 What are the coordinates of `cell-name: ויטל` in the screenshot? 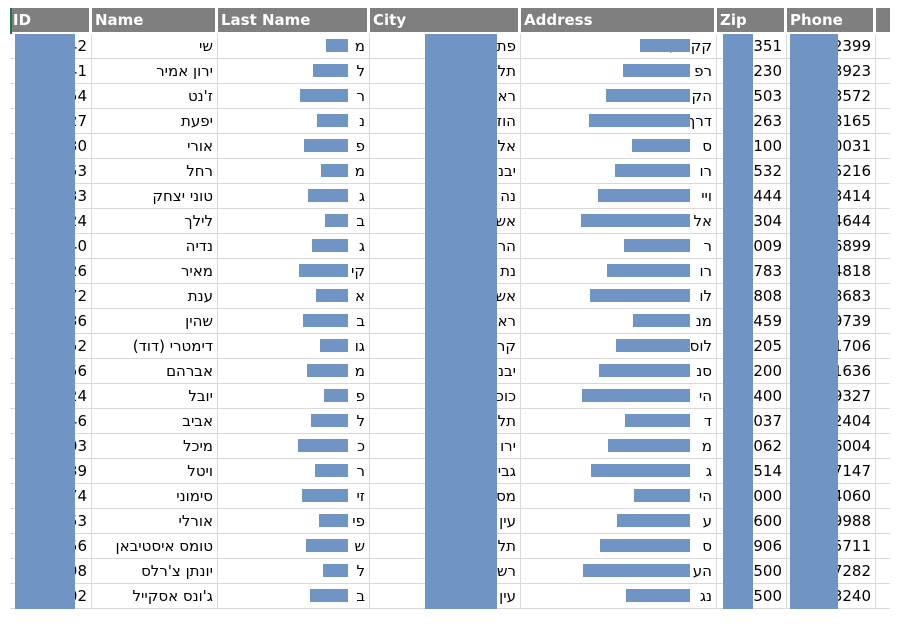 It's located at (155, 471).